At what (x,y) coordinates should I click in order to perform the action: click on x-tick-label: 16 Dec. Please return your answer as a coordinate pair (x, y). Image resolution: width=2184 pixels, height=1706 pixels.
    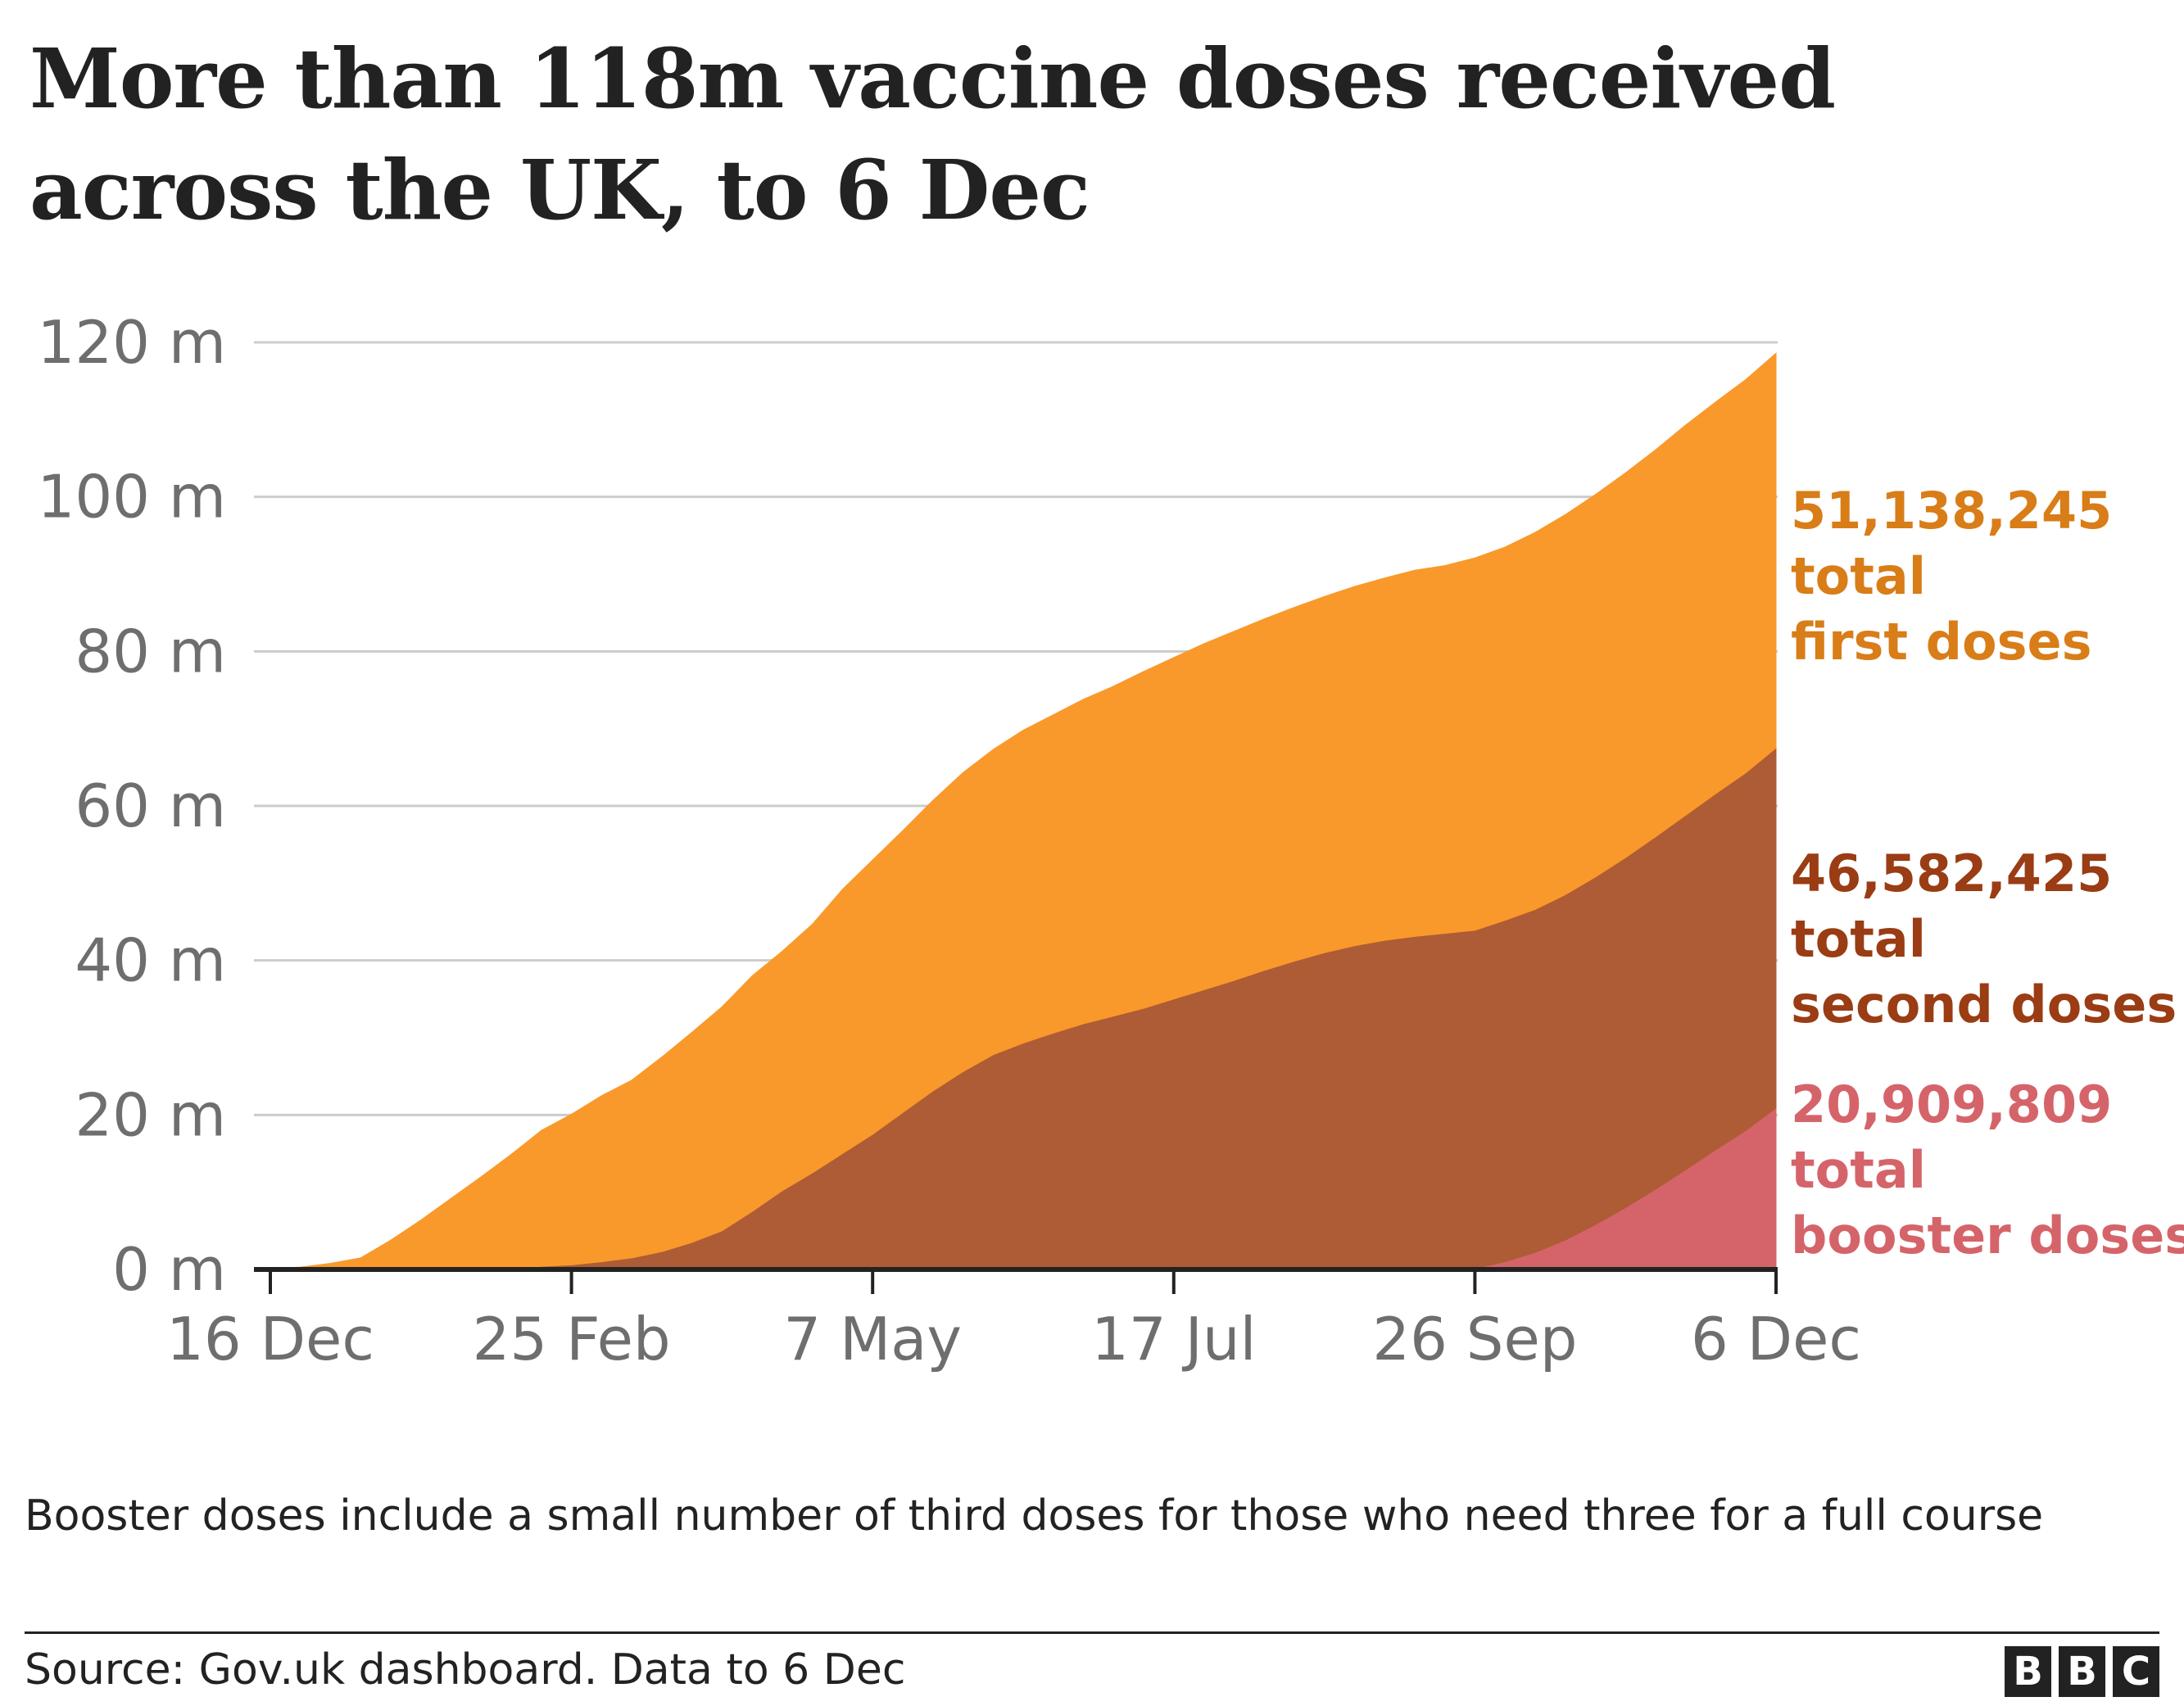
    Looking at the image, I should click on (270, 1339).